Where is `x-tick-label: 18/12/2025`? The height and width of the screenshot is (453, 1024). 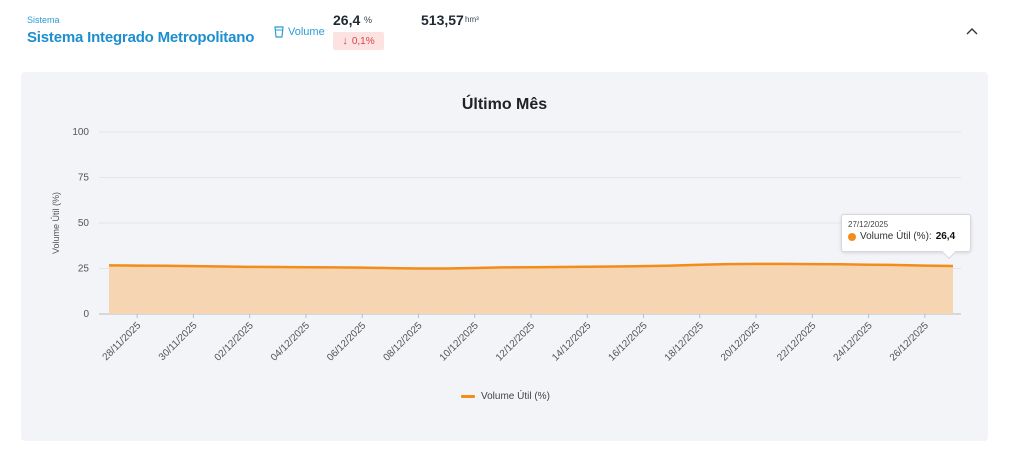
x-tick-label: 18/12/2025 is located at coordinates (684, 341).